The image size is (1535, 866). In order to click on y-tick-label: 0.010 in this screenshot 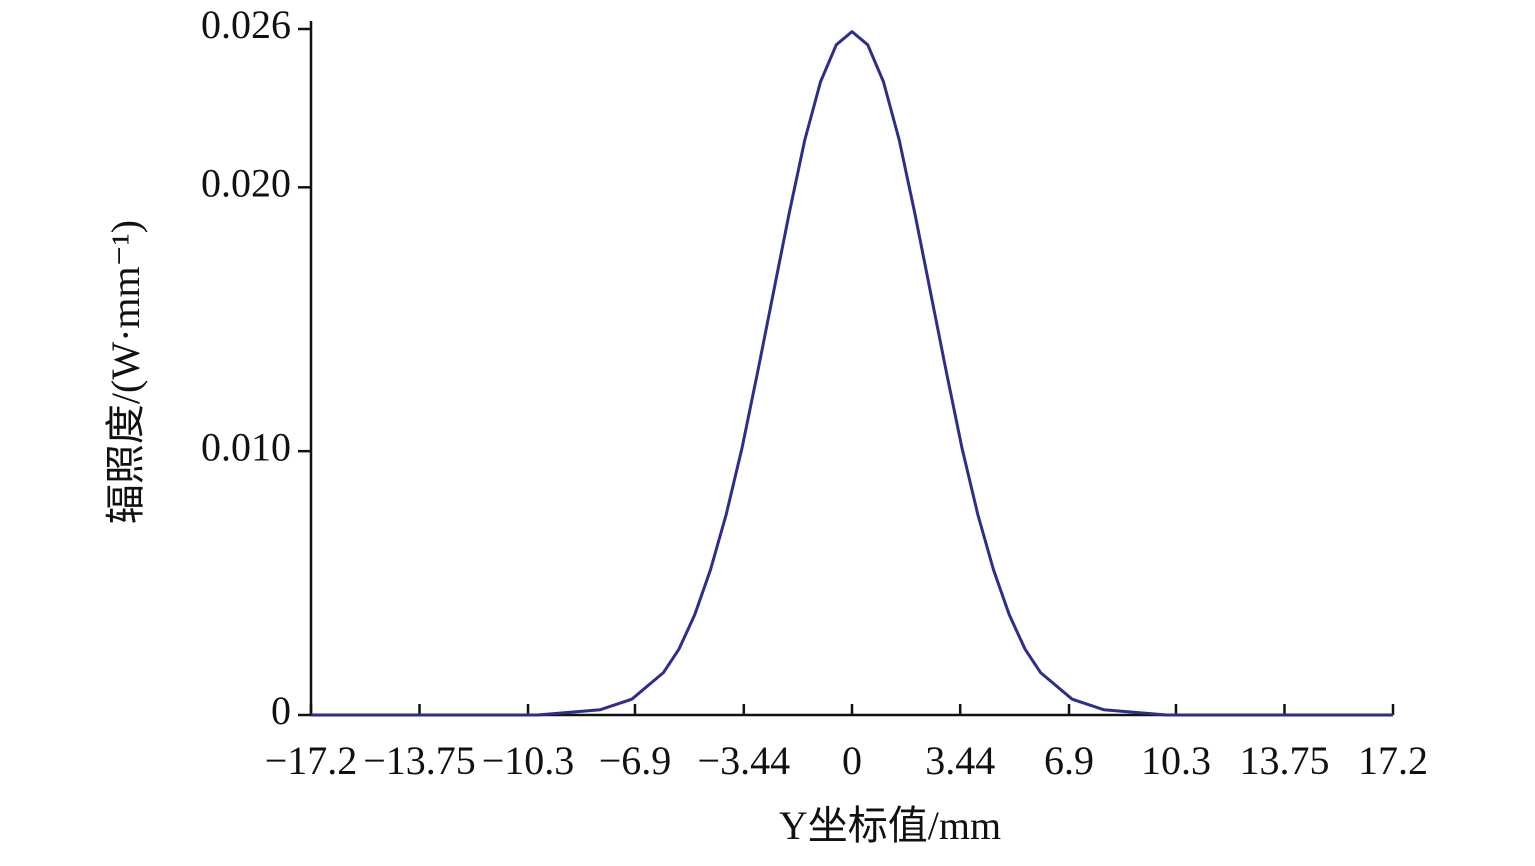, I will do `click(246, 446)`.